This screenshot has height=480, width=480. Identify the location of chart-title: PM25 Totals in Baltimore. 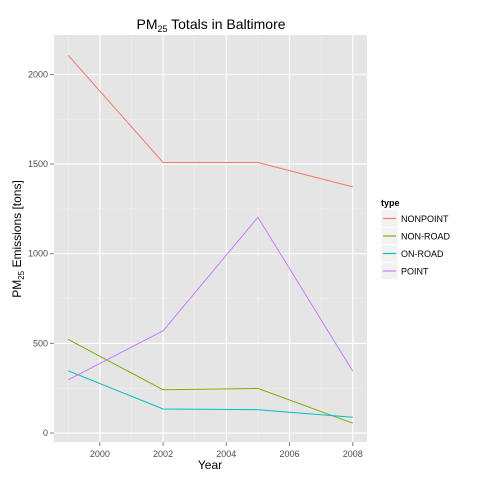
(210, 25).